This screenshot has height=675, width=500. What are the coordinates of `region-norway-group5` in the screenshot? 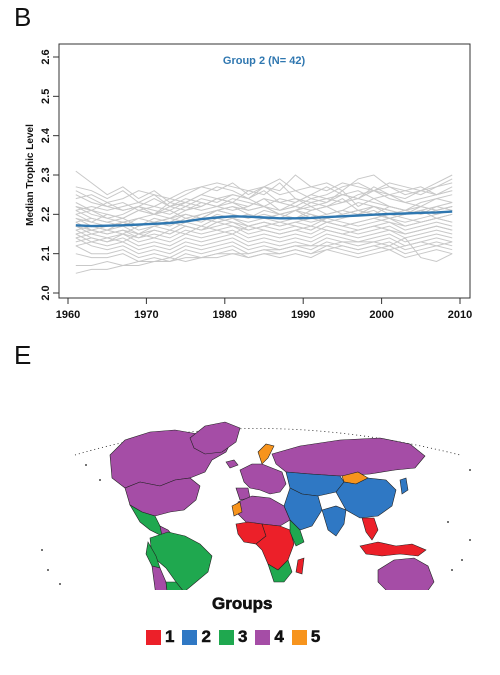 It's located at (266, 454).